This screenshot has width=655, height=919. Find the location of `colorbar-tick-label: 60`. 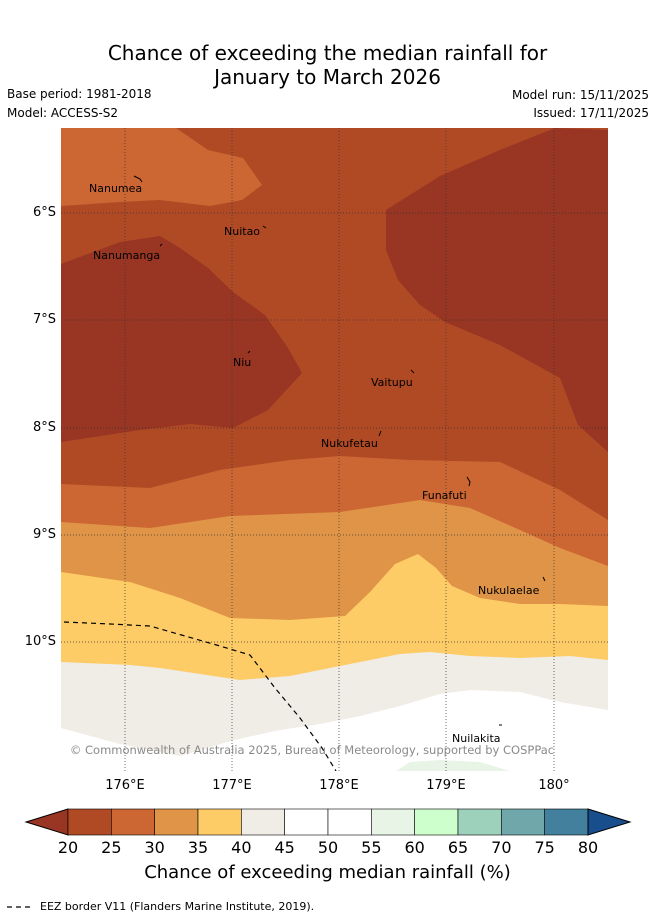

colorbar-tick-label: 60 is located at coordinates (414, 847).